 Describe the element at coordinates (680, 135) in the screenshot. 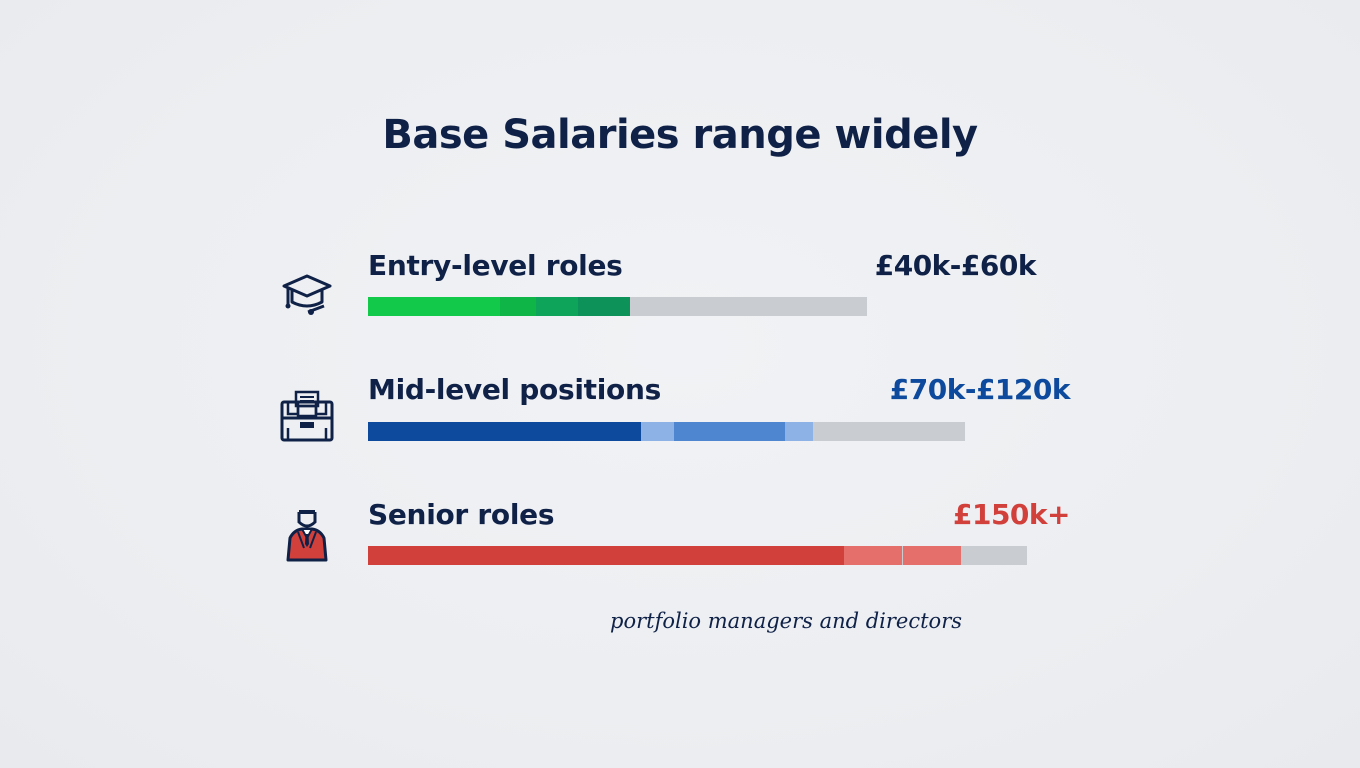

I see `chart-title: Base Salaries range widely` at that location.